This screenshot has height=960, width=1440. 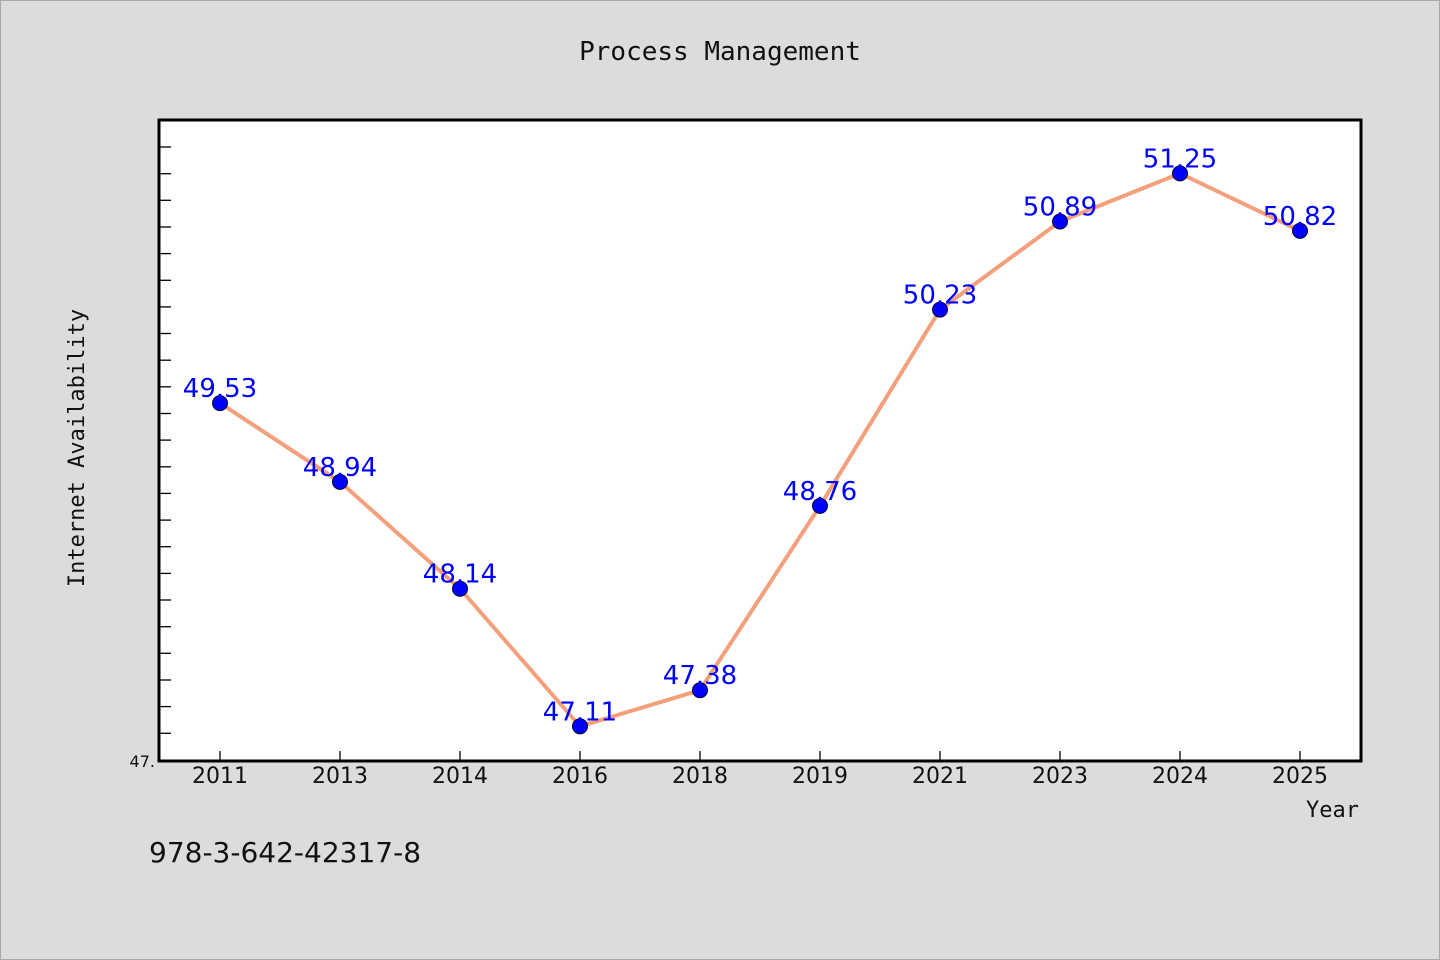 I want to click on x-tick-label: 2016, so click(x=580, y=776).